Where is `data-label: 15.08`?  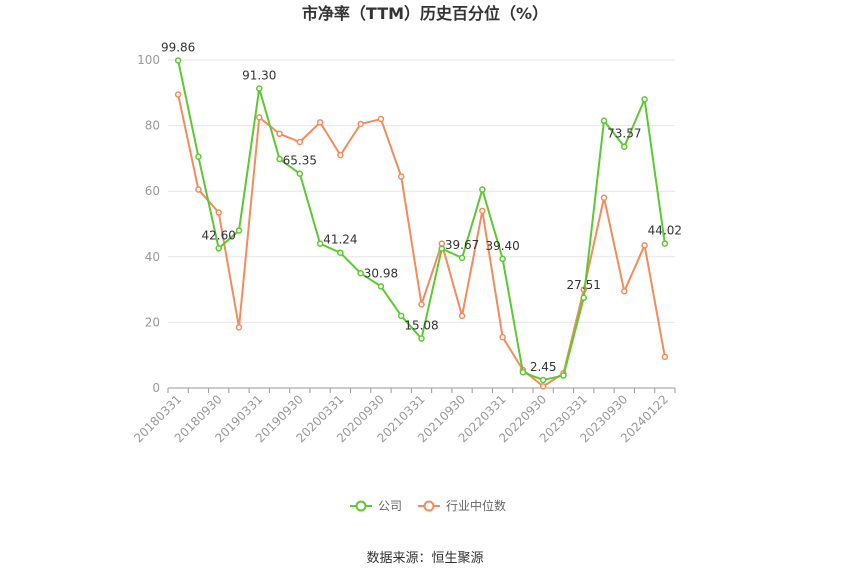
data-label: 15.08 is located at coordinates (421, 326).